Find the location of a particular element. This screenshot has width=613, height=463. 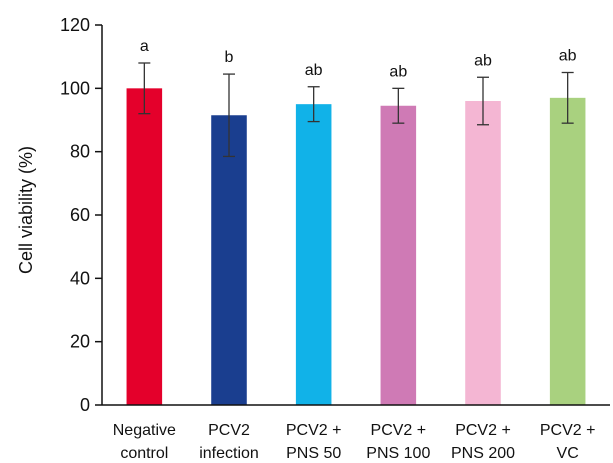

x-category-label: Negative control is located at coordinates (144, 442).